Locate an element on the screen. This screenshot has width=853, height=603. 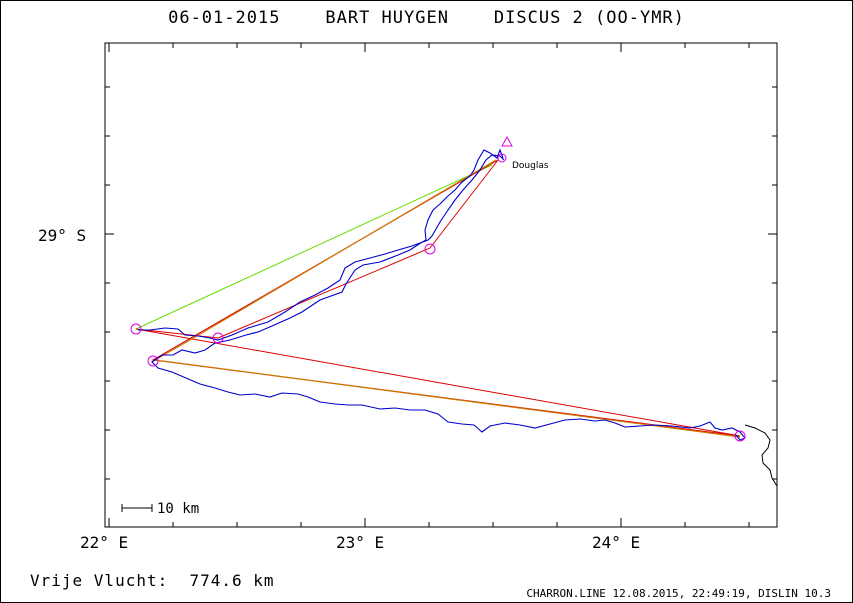
border-line is located at coordinates (761, 455).